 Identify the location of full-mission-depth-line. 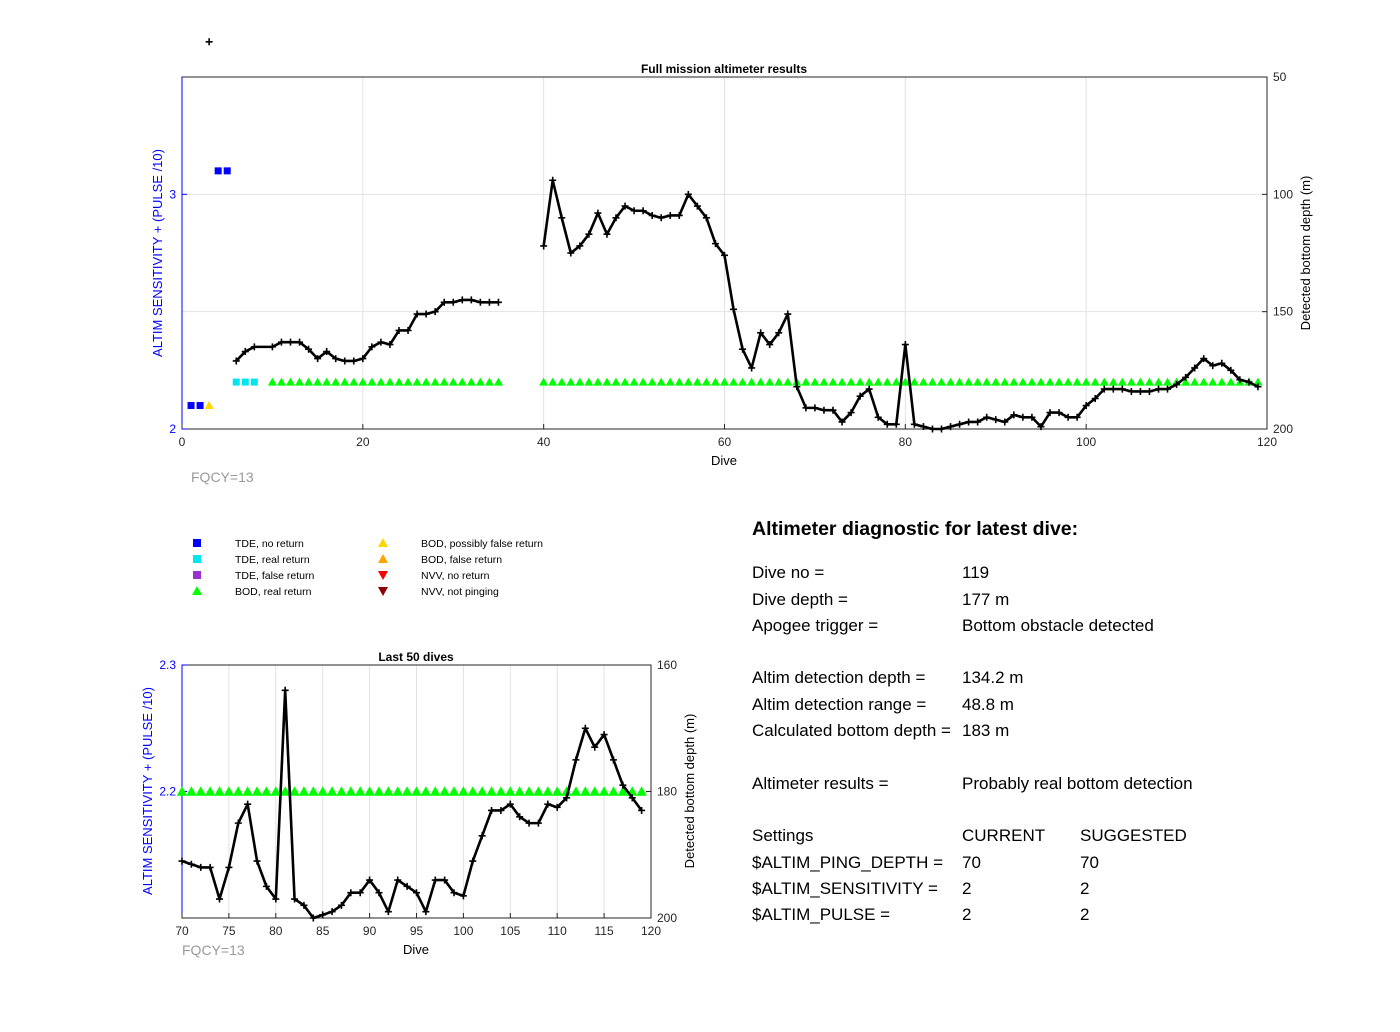
(367, 330).